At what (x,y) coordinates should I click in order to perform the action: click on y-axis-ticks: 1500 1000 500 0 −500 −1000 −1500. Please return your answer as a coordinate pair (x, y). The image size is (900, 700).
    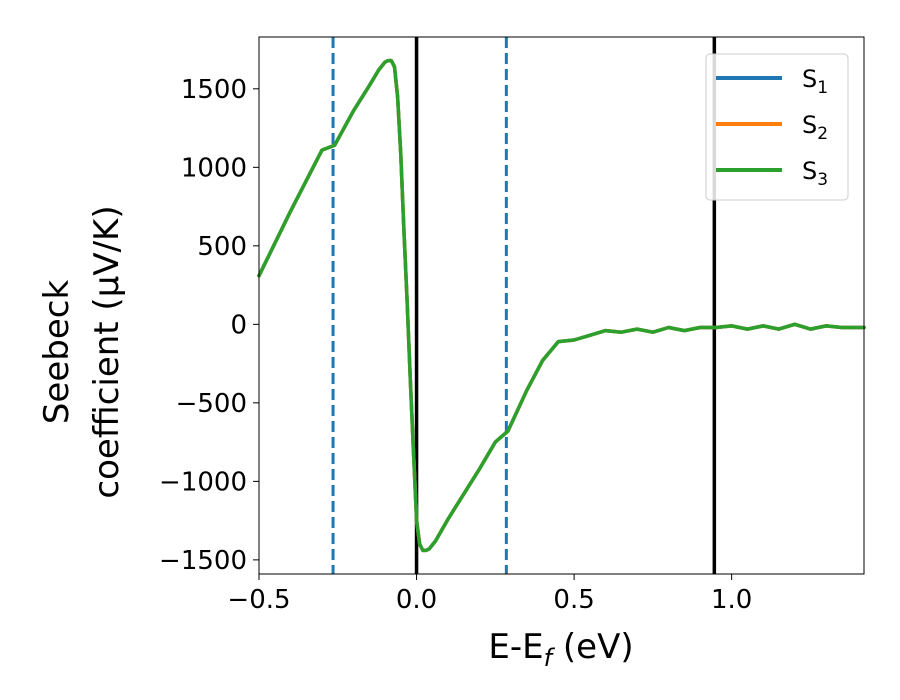
    Looking at the image, I should click on (209, 325).